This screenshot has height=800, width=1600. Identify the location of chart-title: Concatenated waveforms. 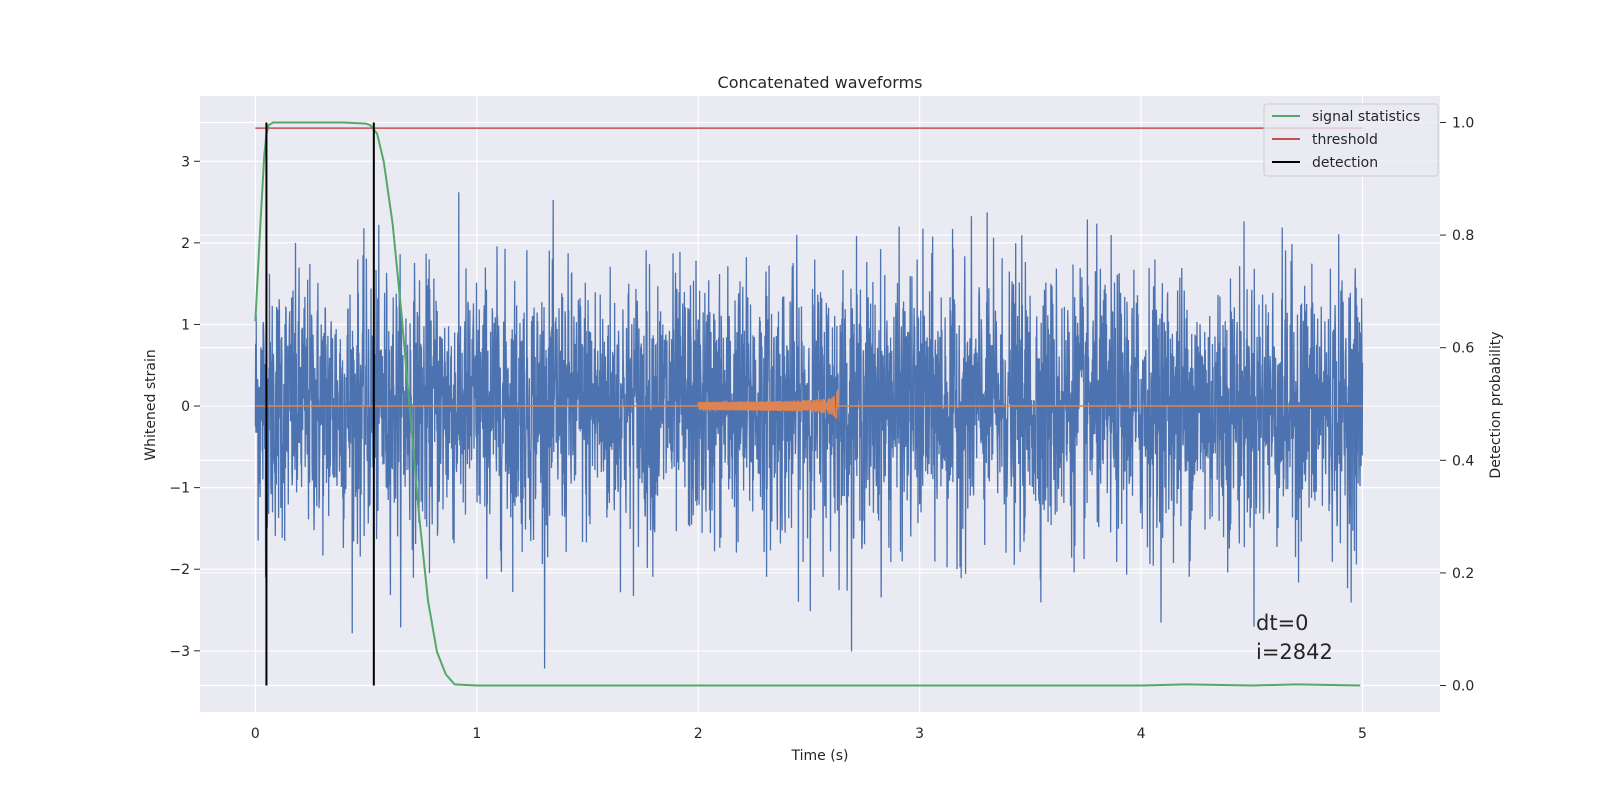
(820, 82).